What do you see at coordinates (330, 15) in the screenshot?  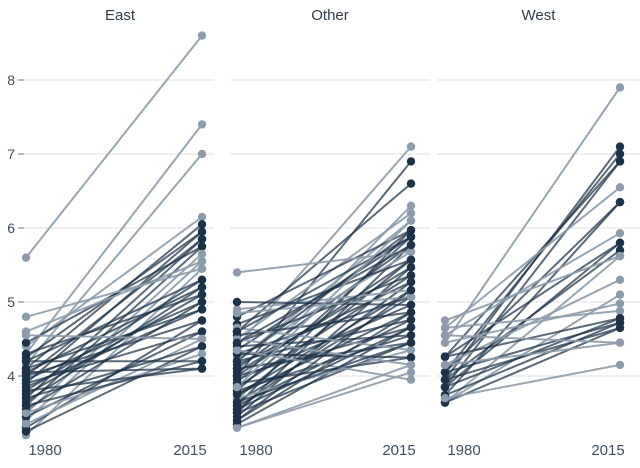 I see `panel-title: Other` at bounding box center [330, 15].